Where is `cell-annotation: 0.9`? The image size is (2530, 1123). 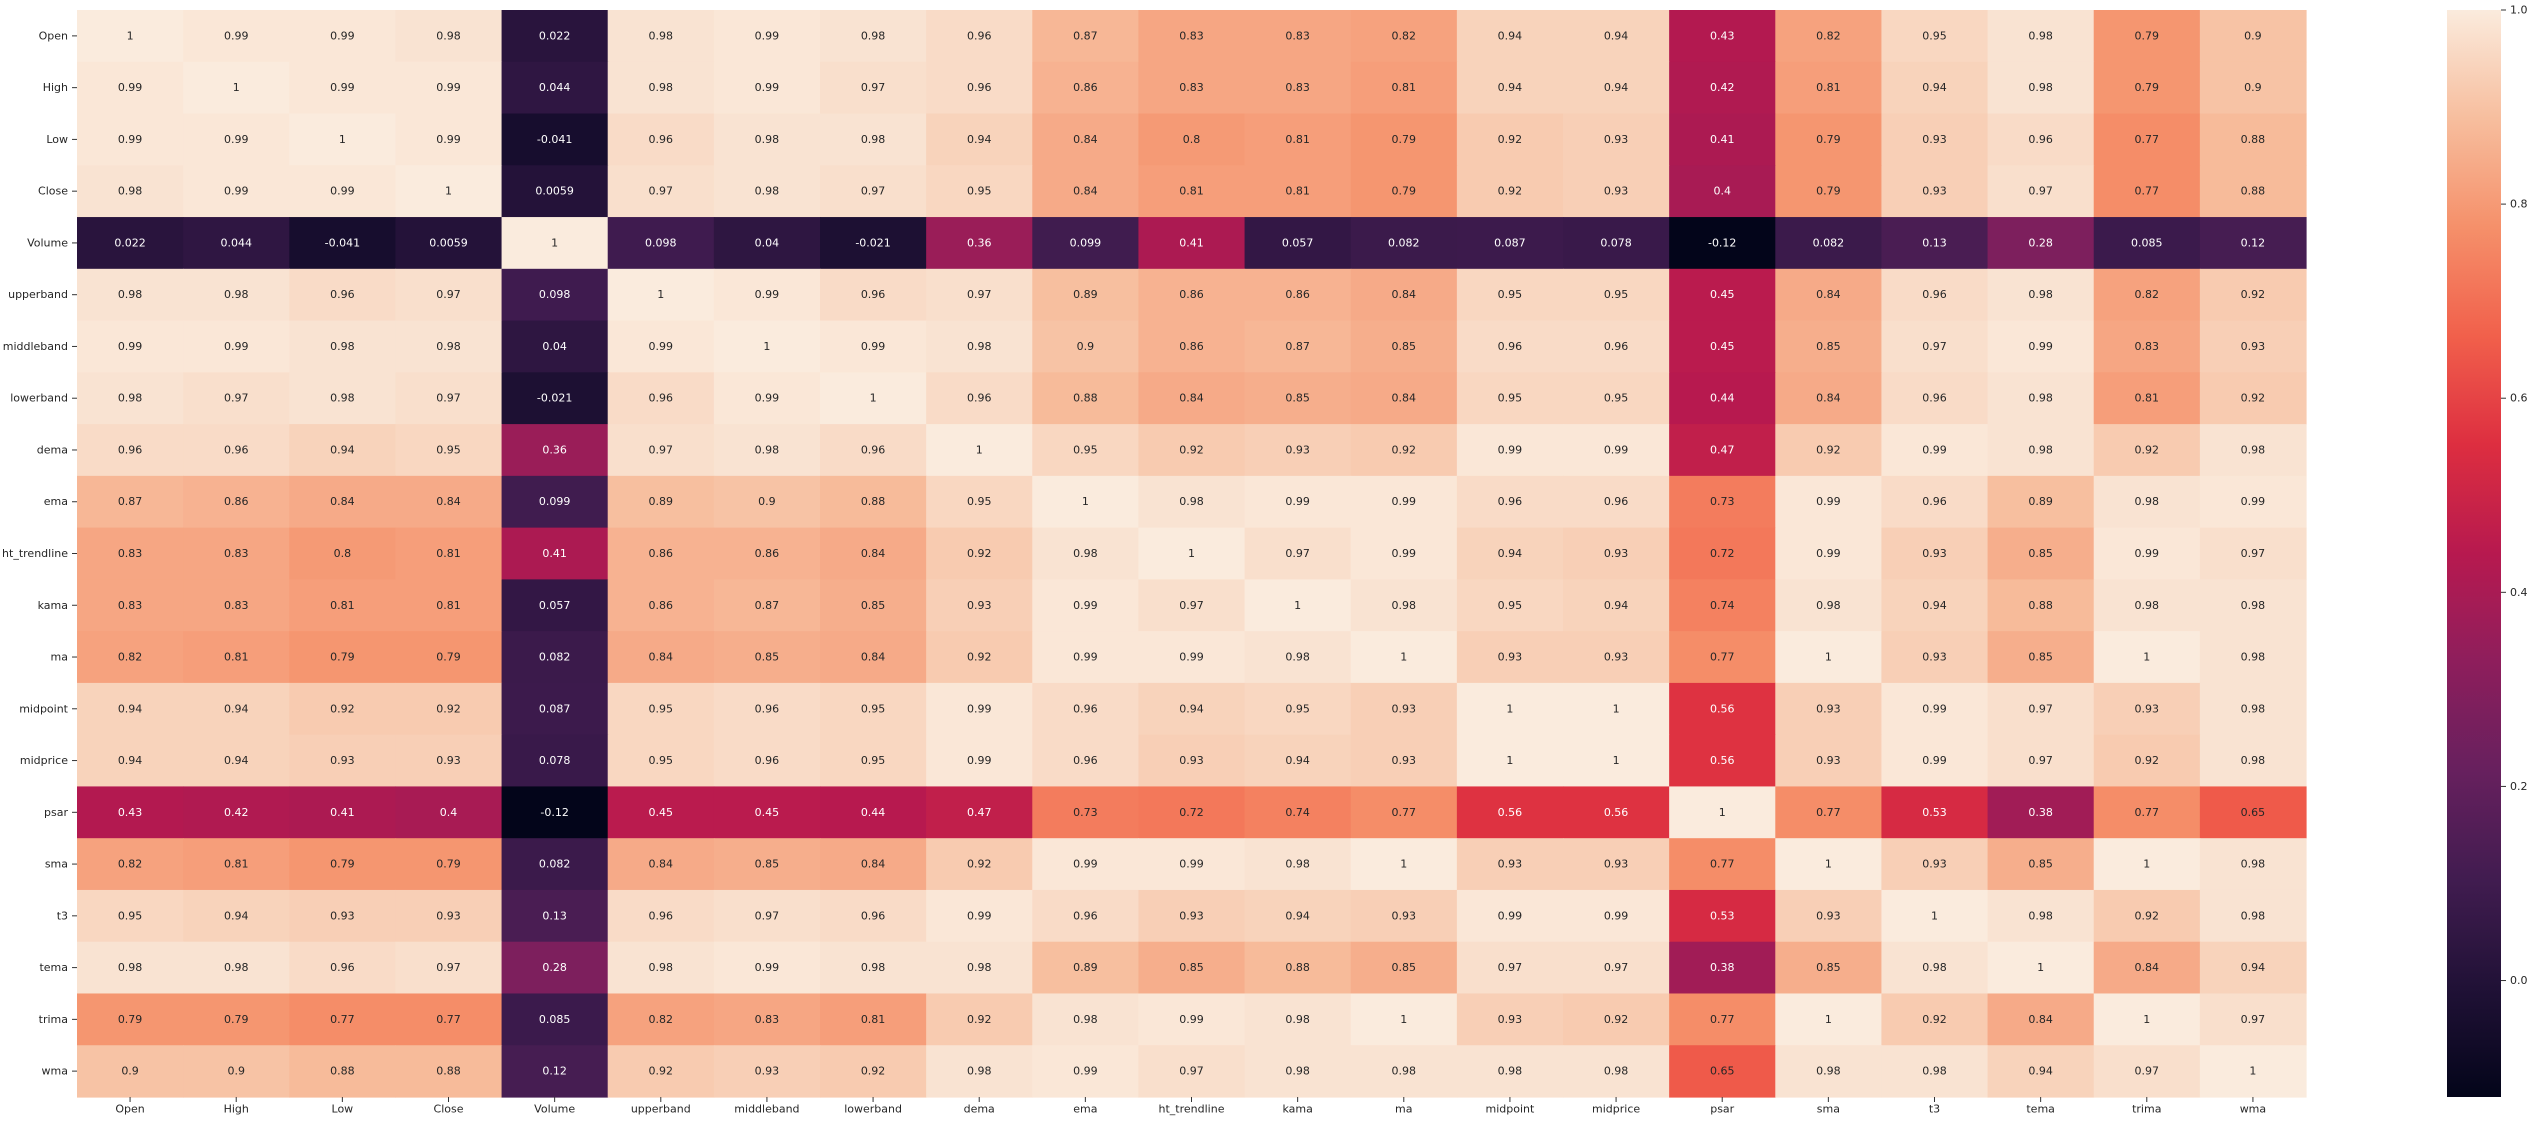
cell-annotation: 0.9 is located at coordinates (2253, 35).